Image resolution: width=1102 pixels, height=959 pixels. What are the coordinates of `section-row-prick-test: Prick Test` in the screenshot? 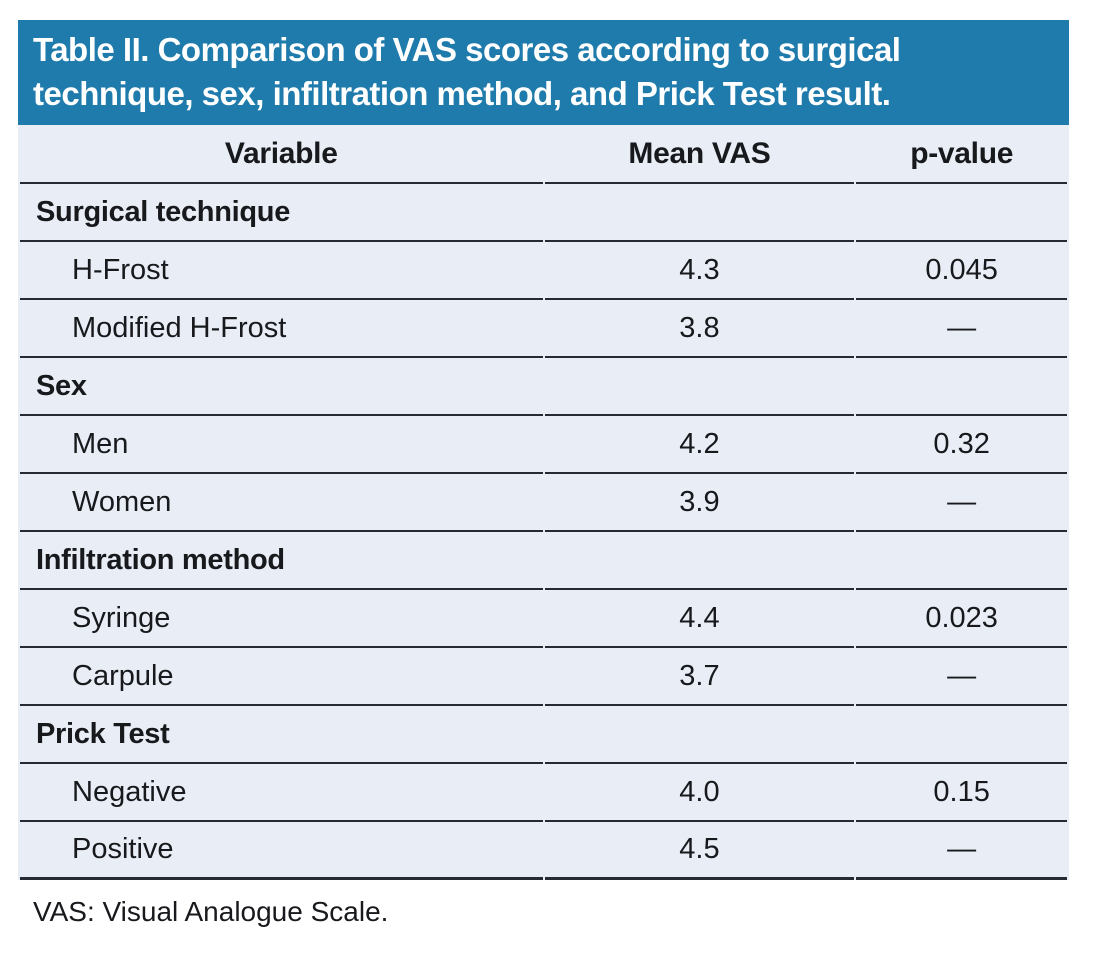 It's located at (543, 735).